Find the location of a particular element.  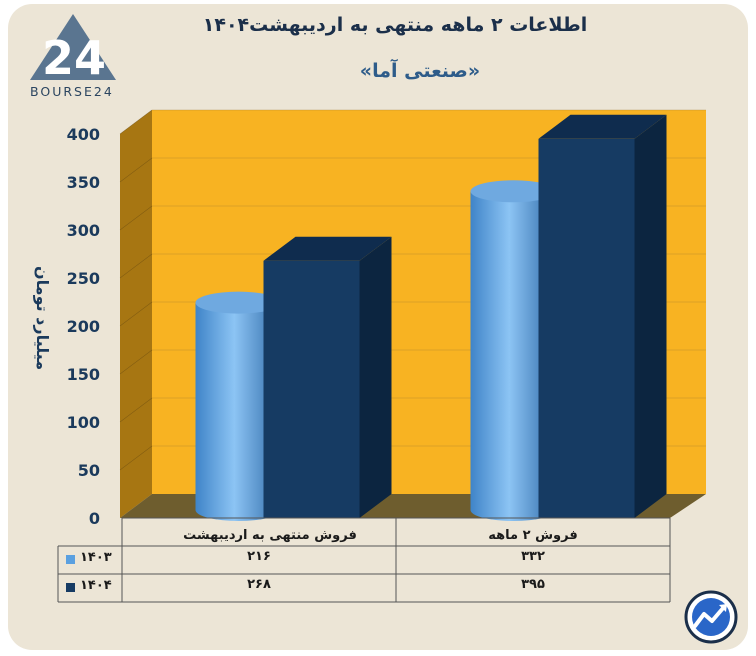

y-tick-label: 200 is located at coordinates (83, 326).